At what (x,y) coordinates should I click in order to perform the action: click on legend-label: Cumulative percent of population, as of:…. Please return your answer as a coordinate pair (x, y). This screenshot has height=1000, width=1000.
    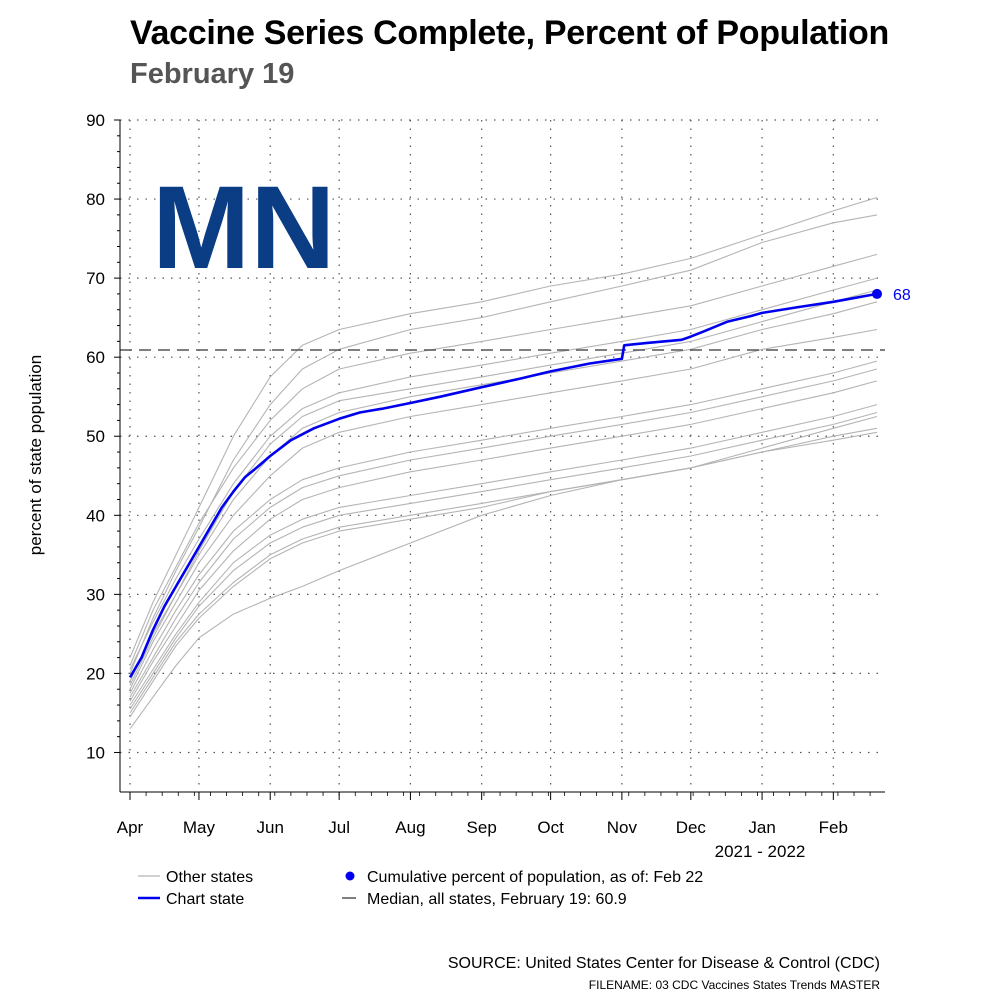
    Looking at the image, I should click on (535, 877).